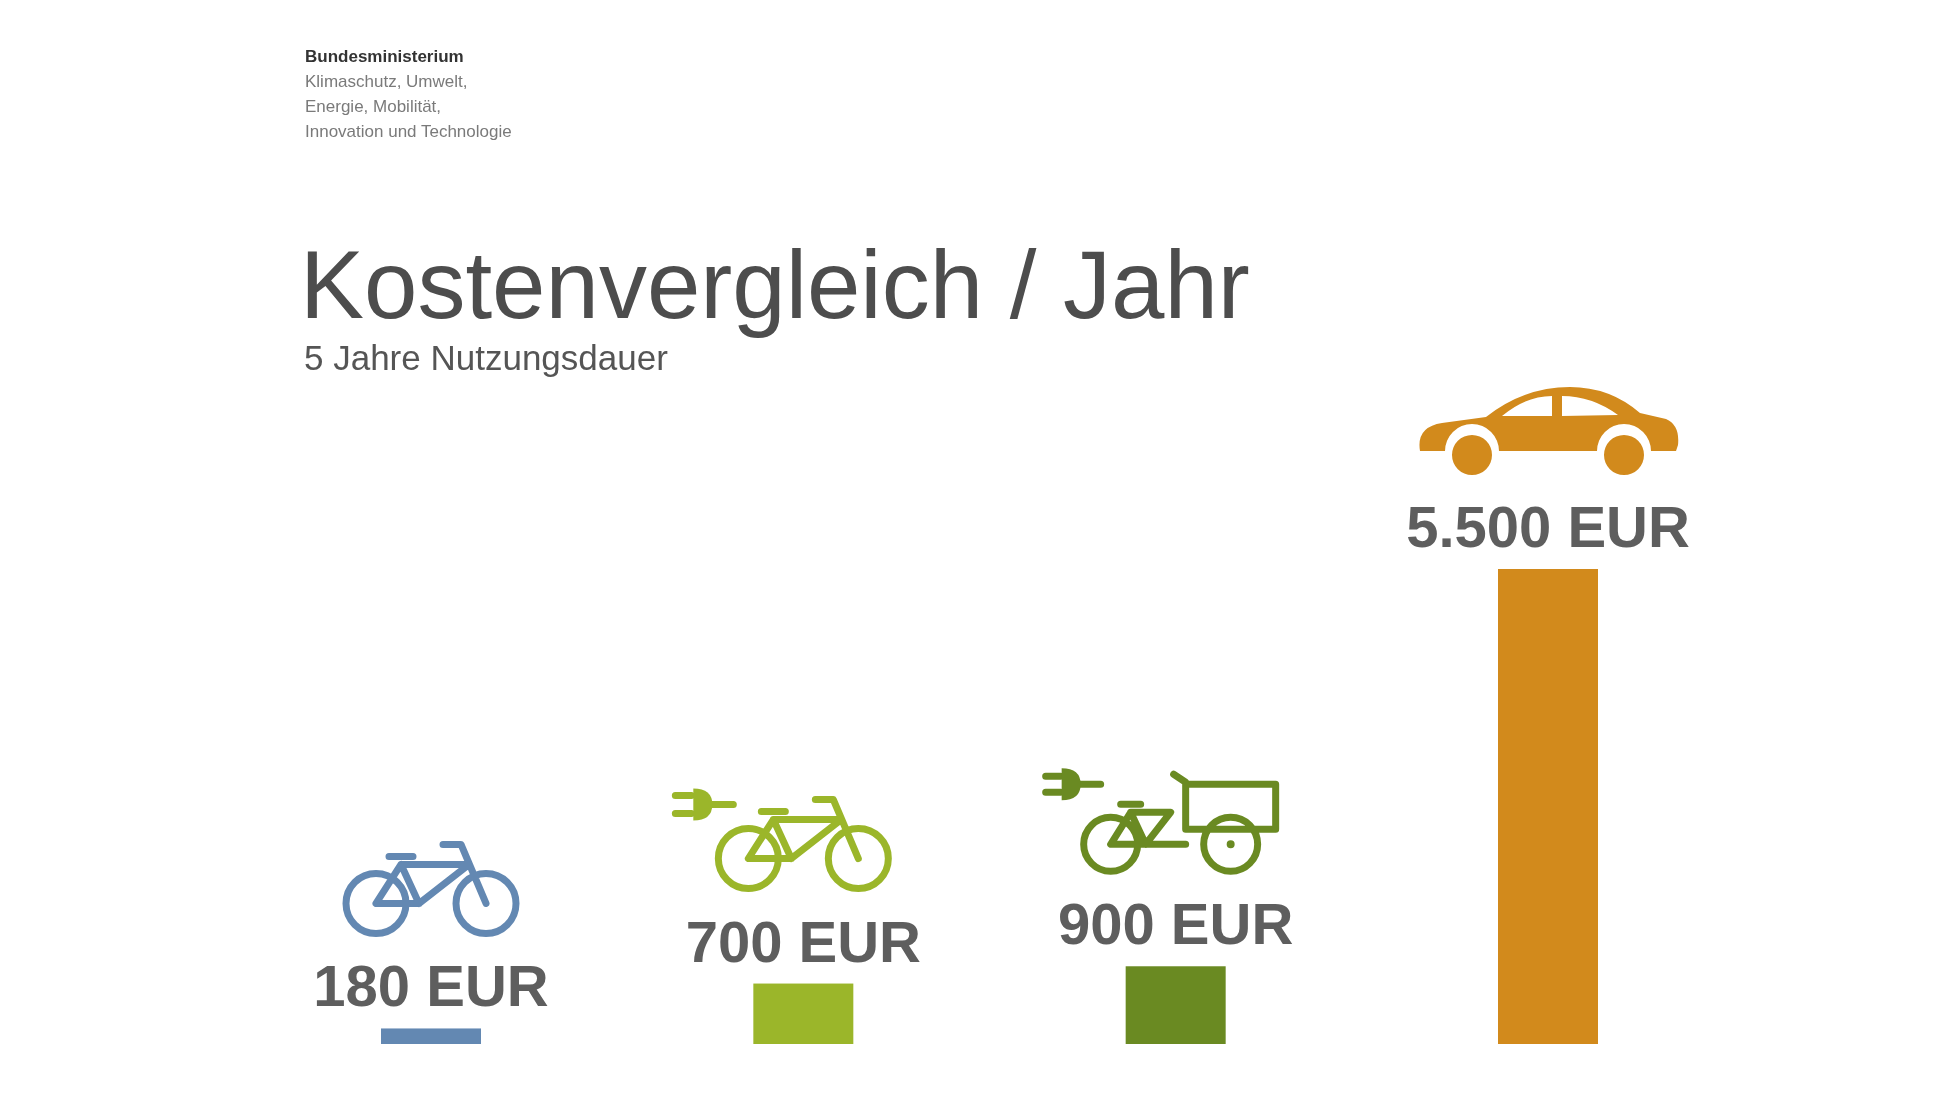  I want to click on data-label: 900 EUR, so click(1175, 924).